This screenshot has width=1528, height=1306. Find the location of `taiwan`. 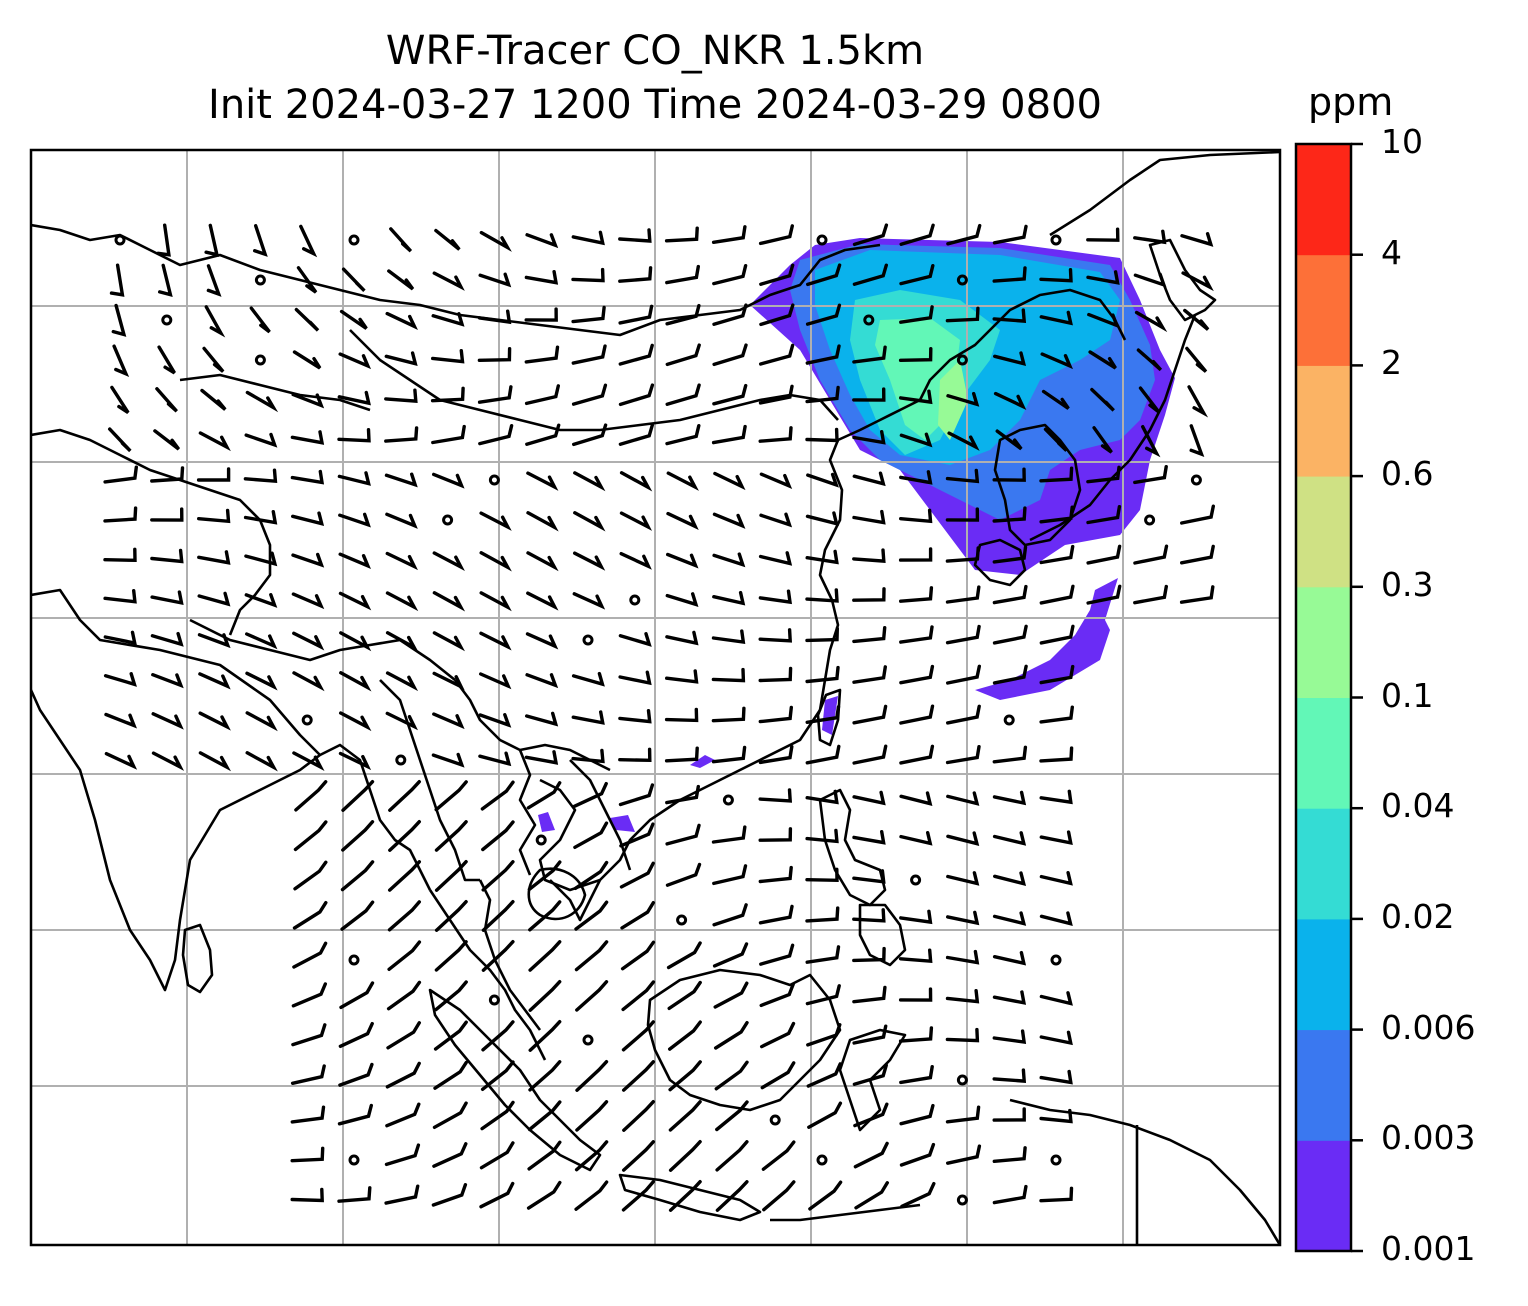

taiwan is located at coordinates (829, 717).